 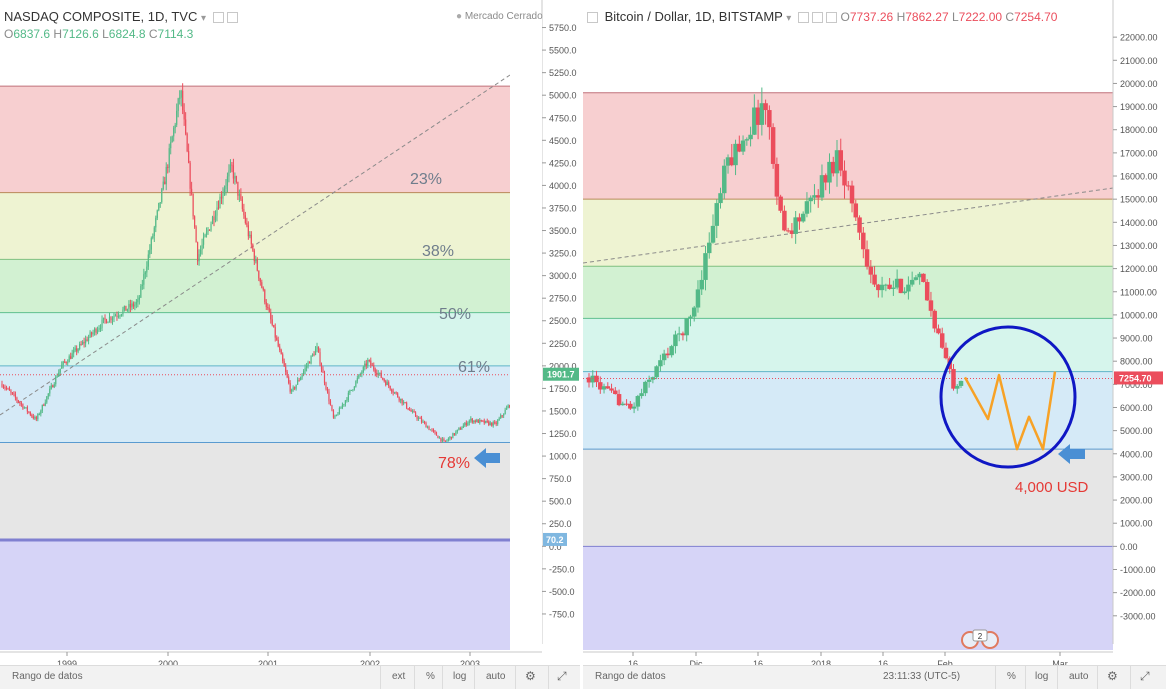 I want to click on y-tick-label: -250.0, so click(x=562, y=569).